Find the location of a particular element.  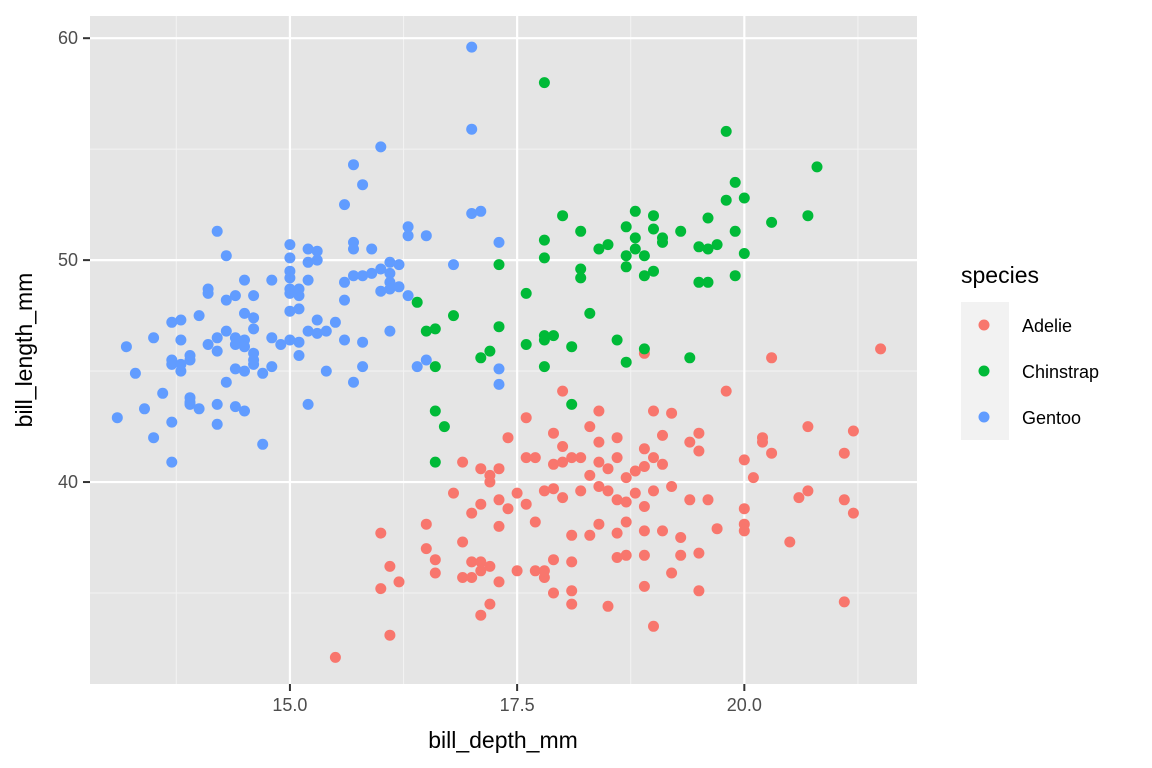

y-tick-label: 60 is located at coordinates (68, 38).